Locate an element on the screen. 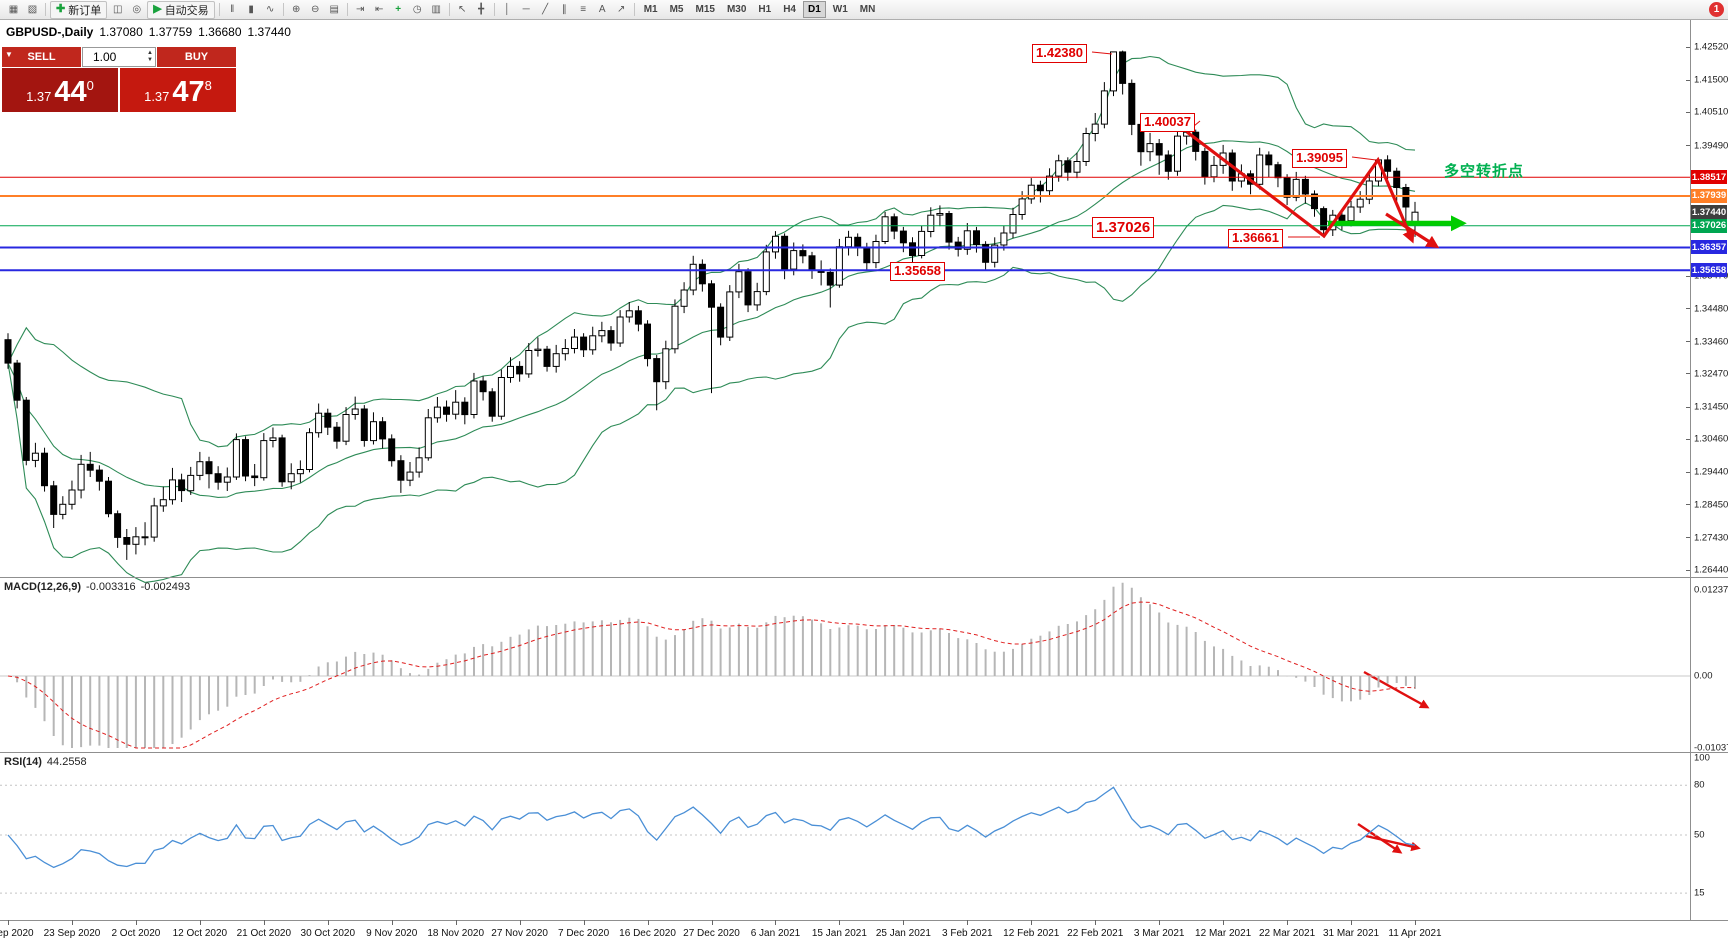  horizontal-line-icon: ─ is located at coordinates (526, 9).